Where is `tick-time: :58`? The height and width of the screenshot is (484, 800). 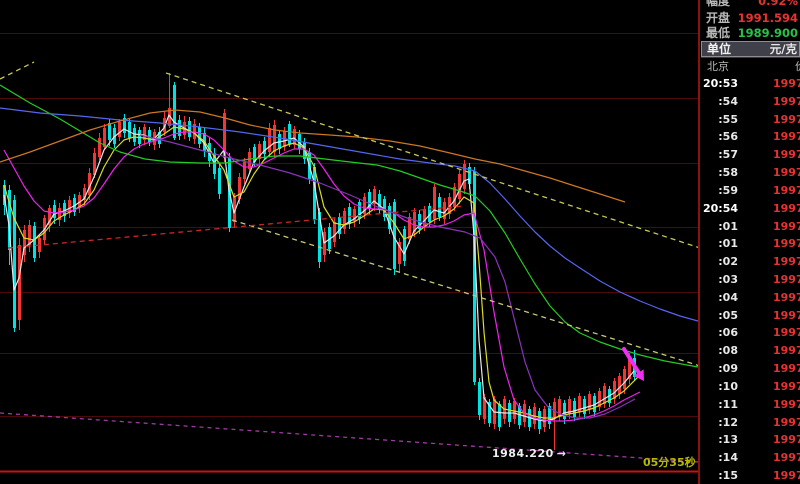
tick-time: :58 is located at coordinates (728, 173).